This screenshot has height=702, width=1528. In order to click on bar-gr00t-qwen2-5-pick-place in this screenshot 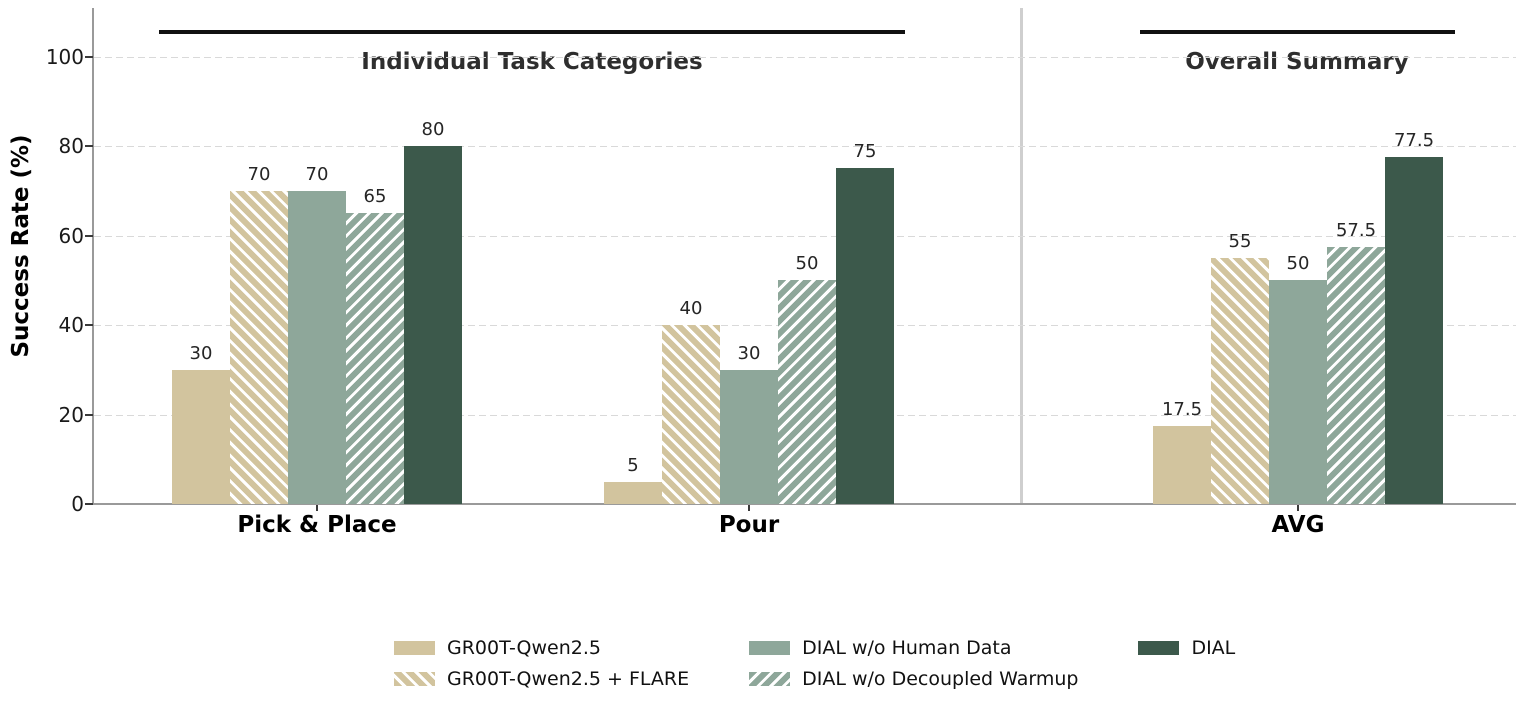, I will do `click(201, 436)`.